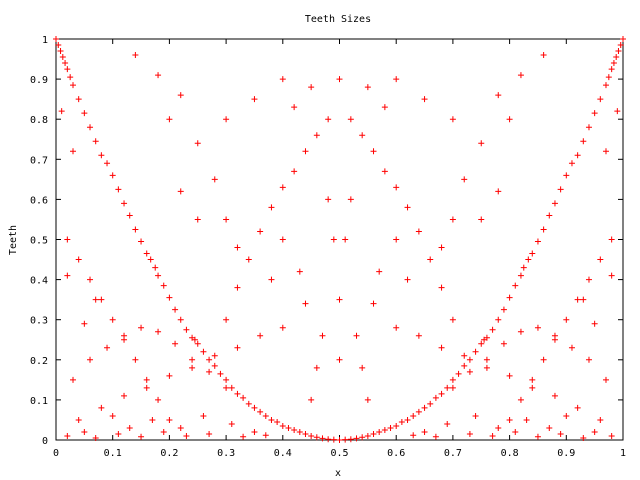 This screenshot has width=640, height=480. Describe the element at coordinates (56, 453) in the screenshot. I see `x-tick-label: 0` at that location.